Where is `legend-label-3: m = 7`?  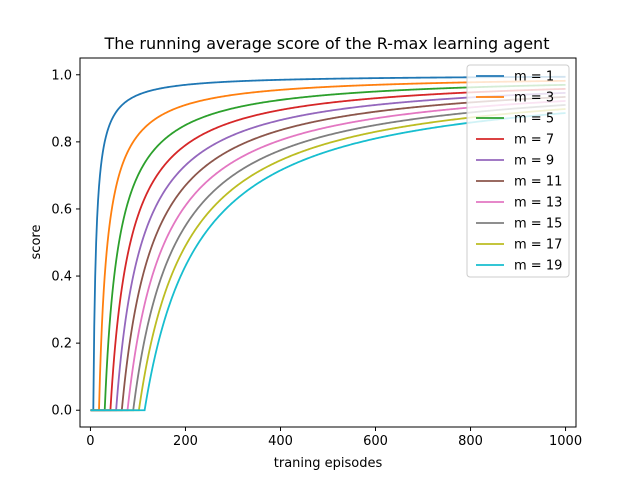
legend-label-3: m = 7 is located at coordinates (534, 140).